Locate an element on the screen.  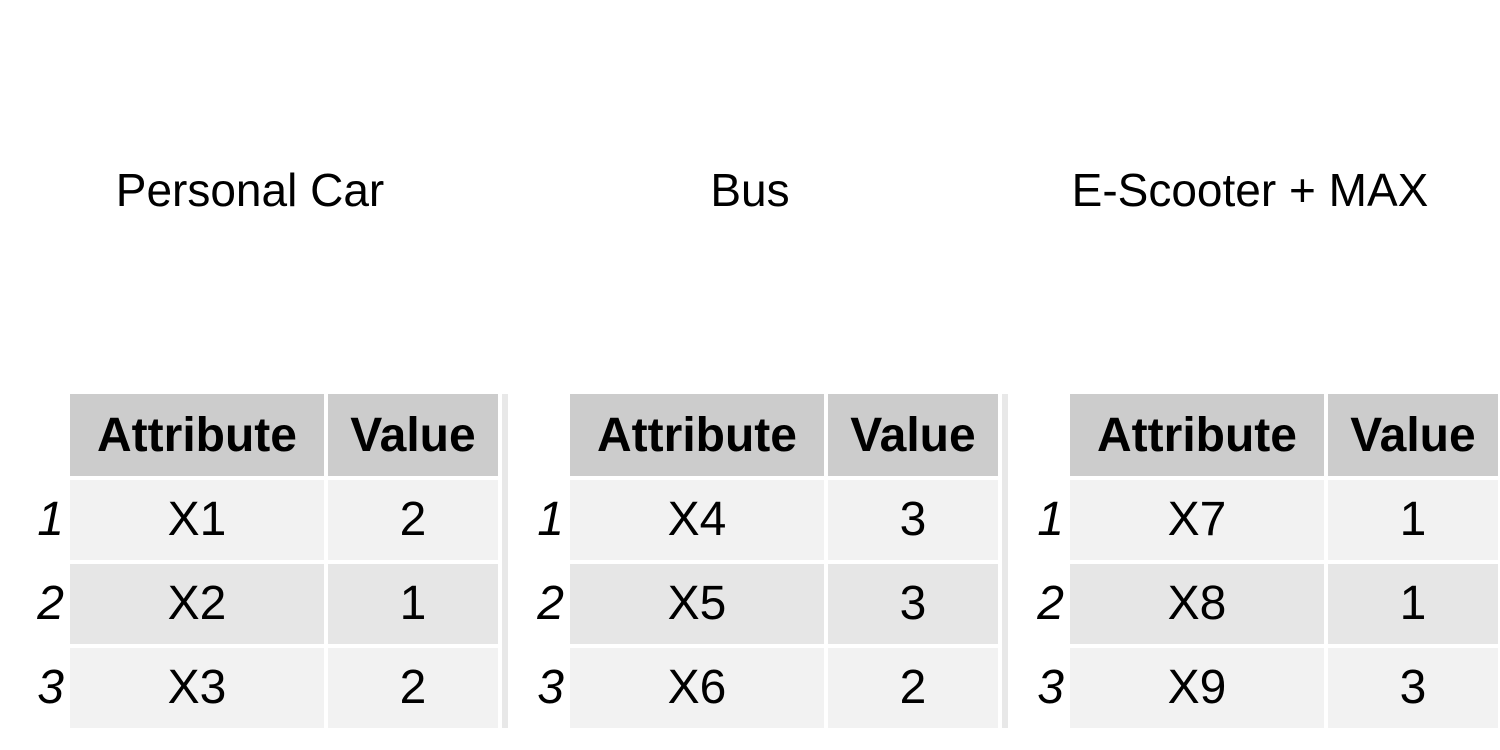
cell-attribute: X6 is located at coordinates (697, 688).